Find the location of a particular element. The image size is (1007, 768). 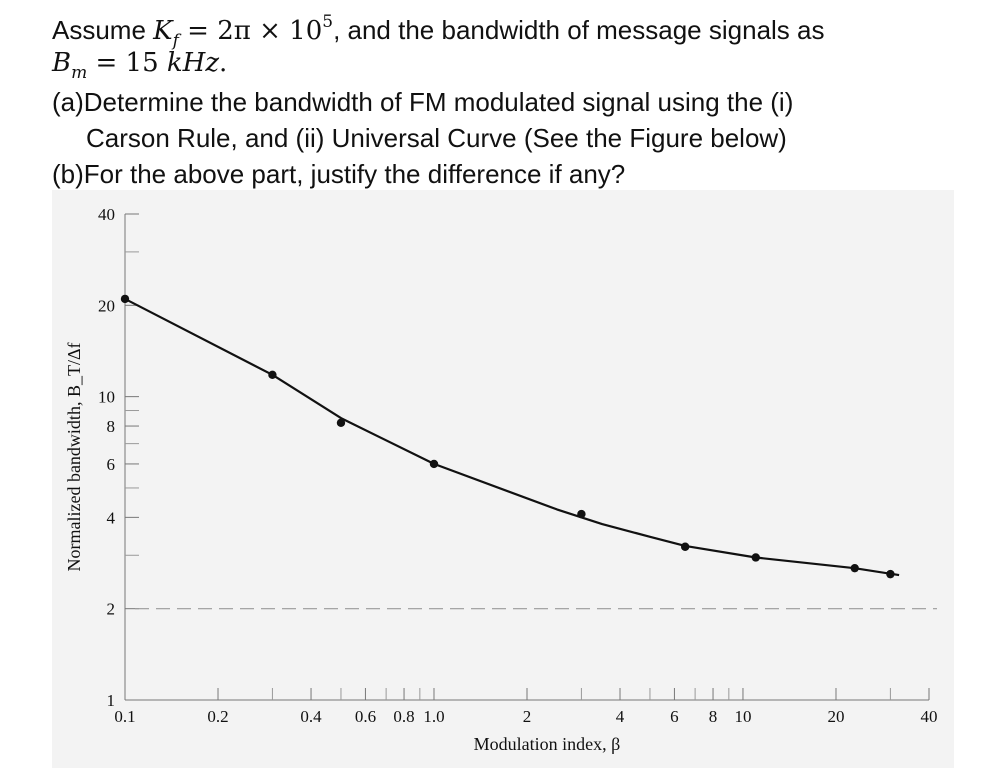

kf-symbol: K is located at coordinates (163, 31).